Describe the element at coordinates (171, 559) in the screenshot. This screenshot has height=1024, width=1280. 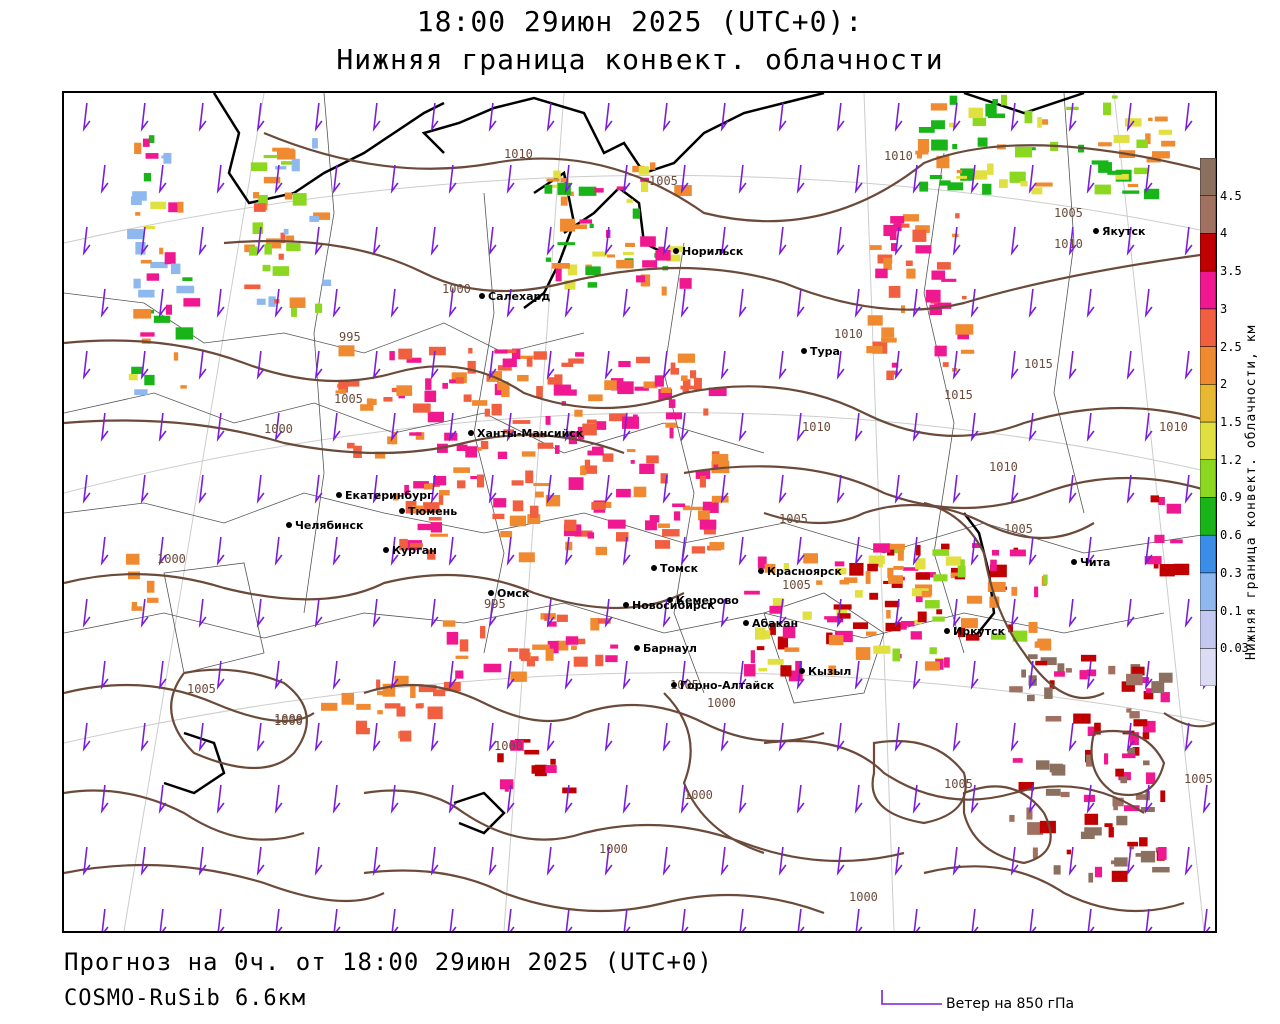
I see `isobar-label: 1000` at that location.